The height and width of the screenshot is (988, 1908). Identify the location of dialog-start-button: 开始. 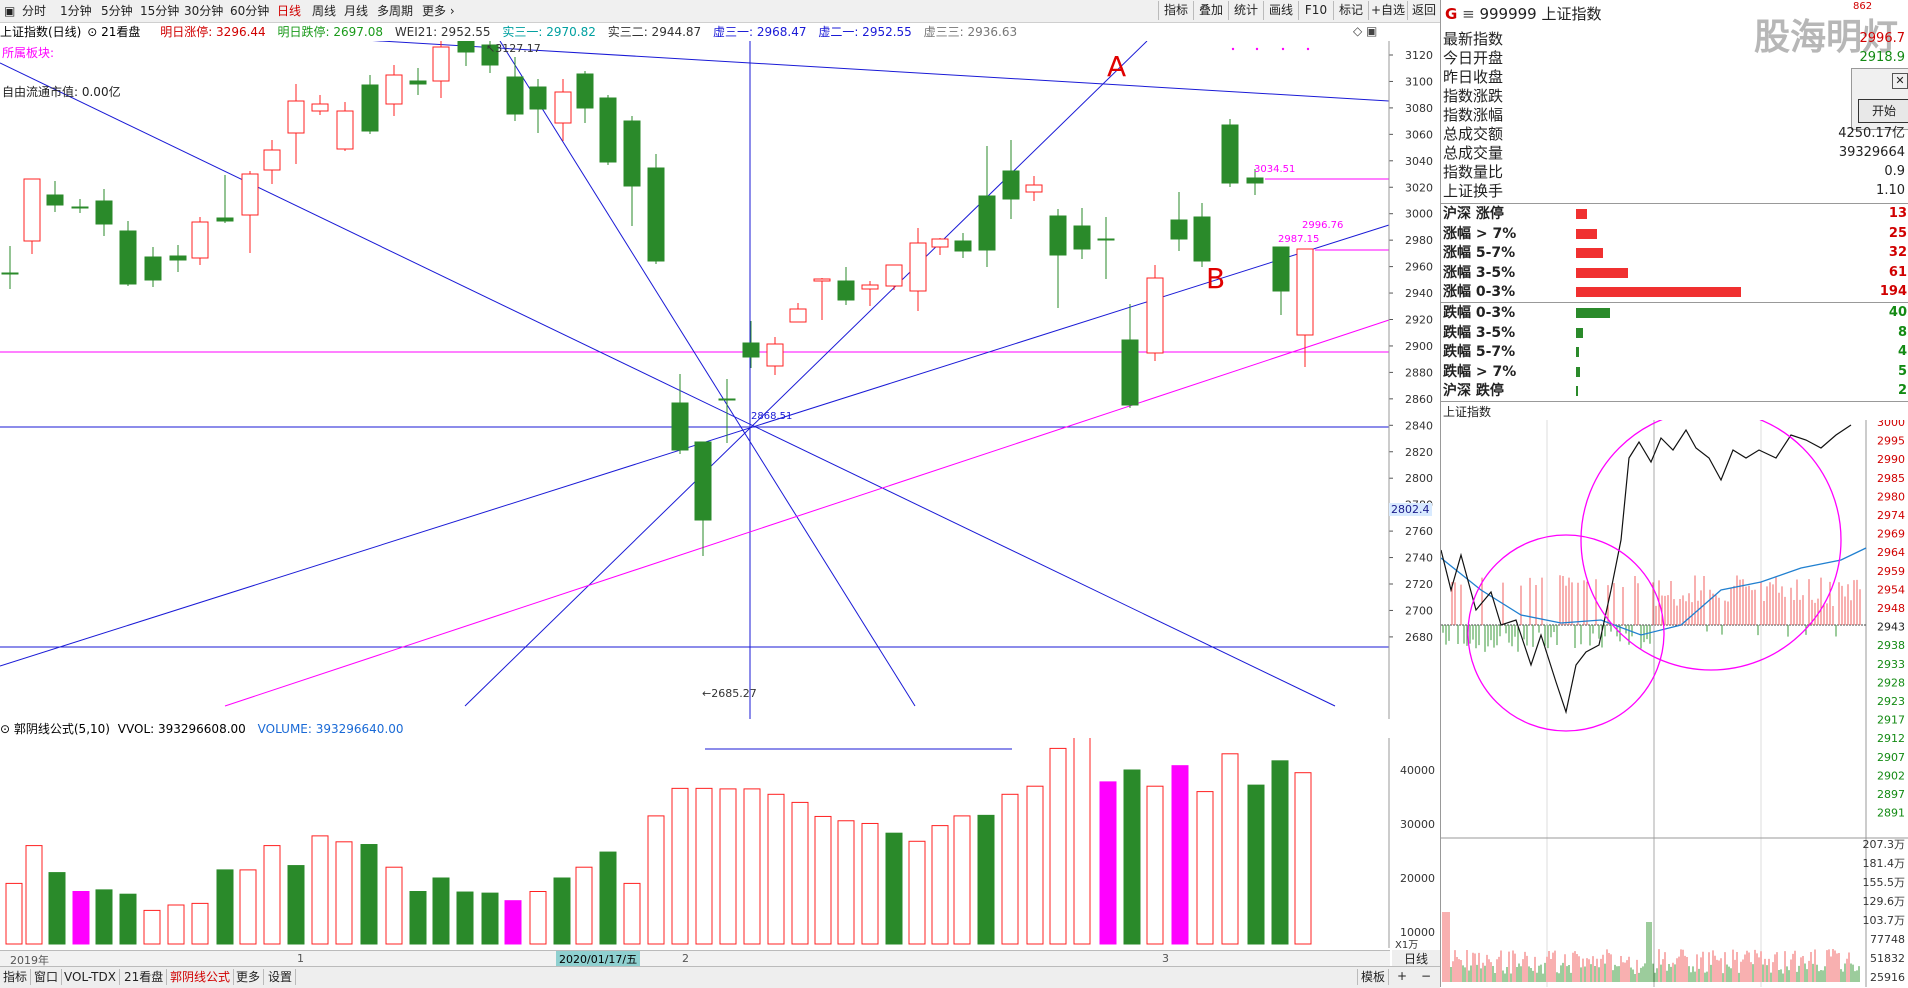
(1883, 111).